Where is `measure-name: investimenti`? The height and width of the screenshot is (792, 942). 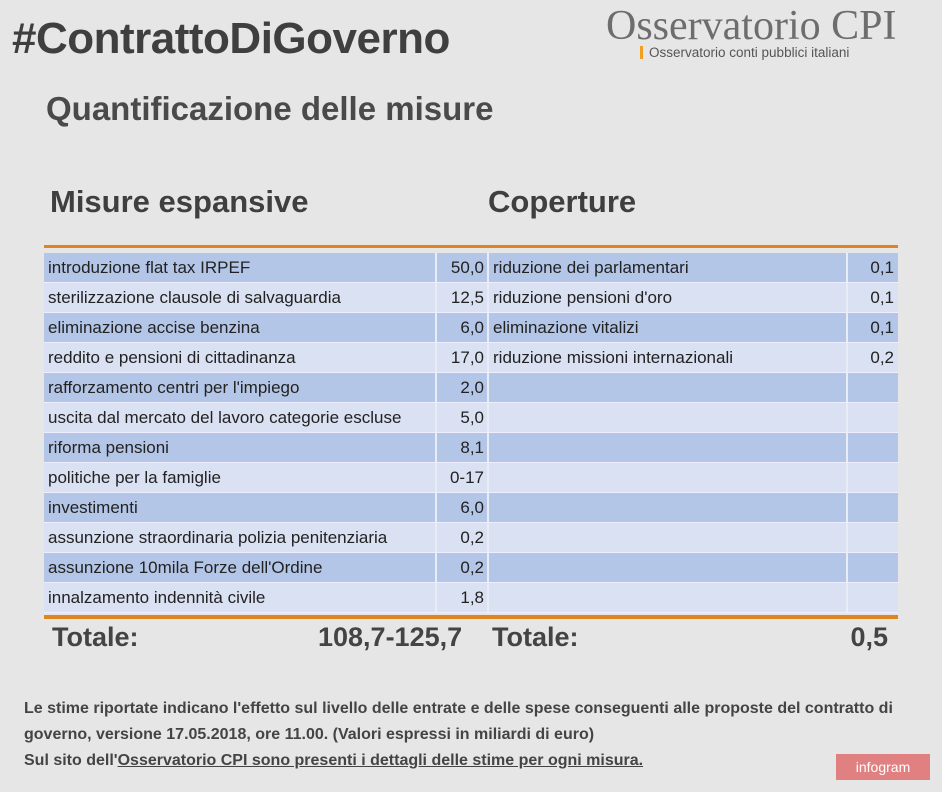 measure-name: investimenti is located at coordinates (240, 507).